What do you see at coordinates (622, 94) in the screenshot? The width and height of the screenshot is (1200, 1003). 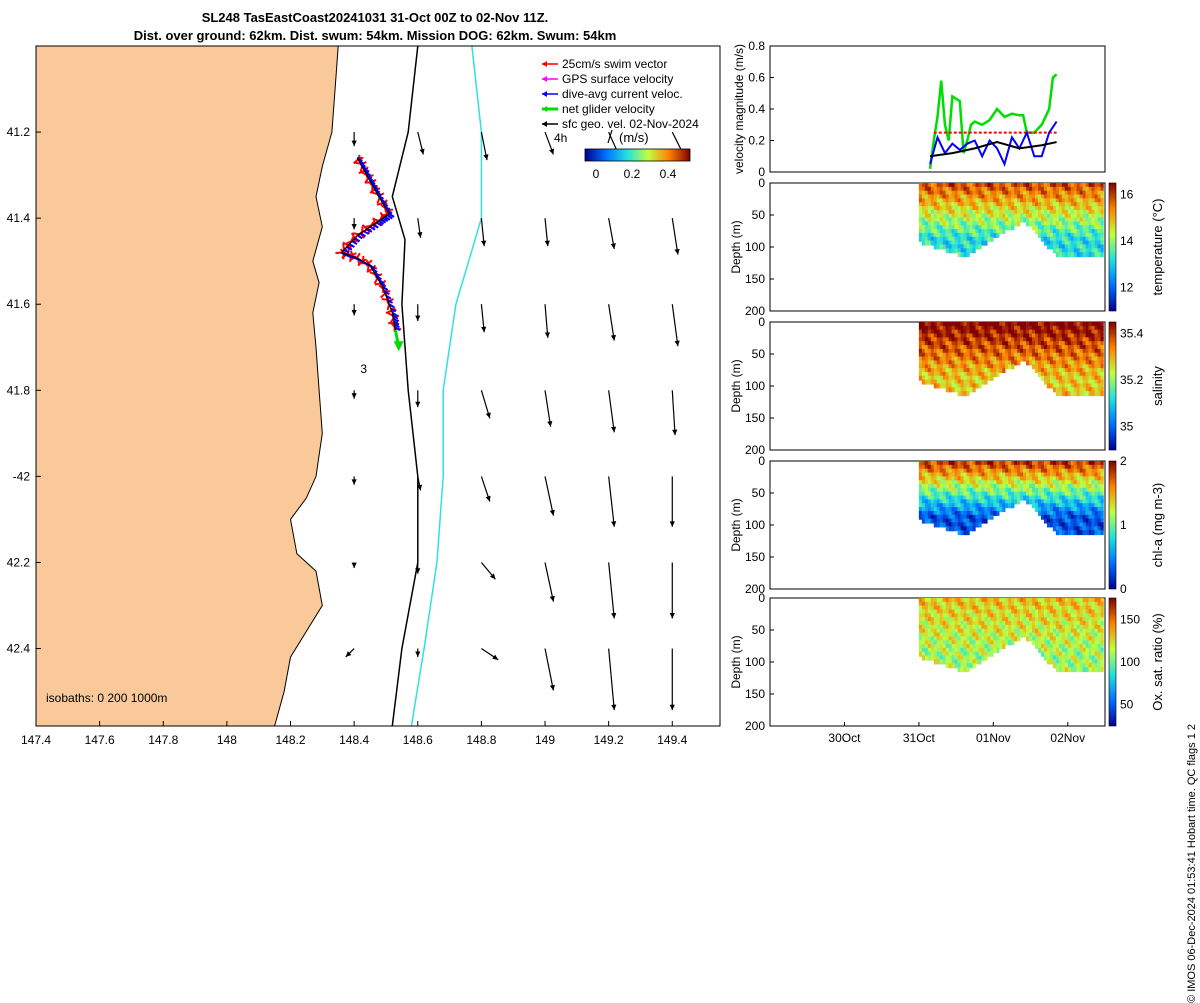 I see `legend-label: dive-avg current veloc.` at bounding box center [622, 94].